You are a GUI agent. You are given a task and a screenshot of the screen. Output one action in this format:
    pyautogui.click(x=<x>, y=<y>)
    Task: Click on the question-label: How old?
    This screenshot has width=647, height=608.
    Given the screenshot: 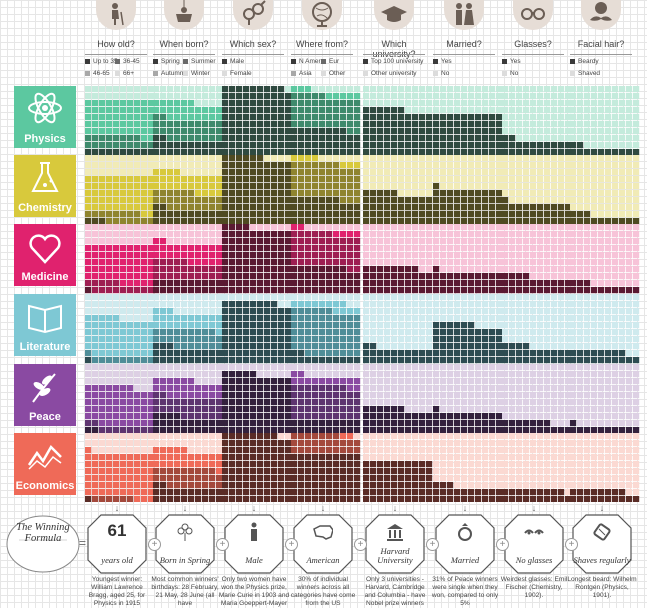 What is the action you would take?
    pyautogui.click(x=116, y=44)
    